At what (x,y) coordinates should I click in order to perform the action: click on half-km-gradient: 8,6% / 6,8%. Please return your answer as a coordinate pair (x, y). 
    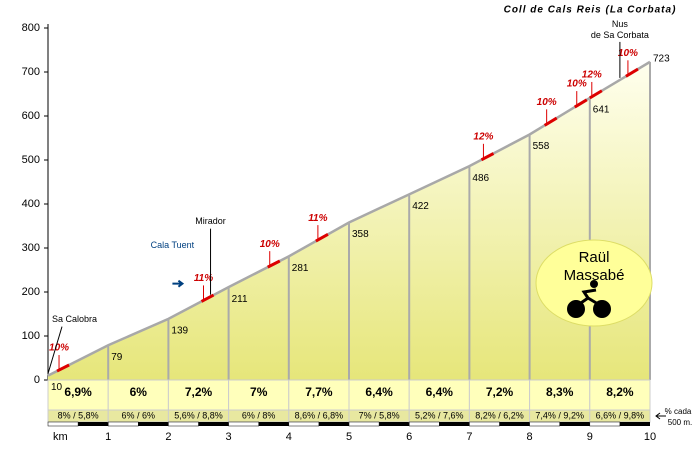
    Looking at the image, I should click on (319, 415).